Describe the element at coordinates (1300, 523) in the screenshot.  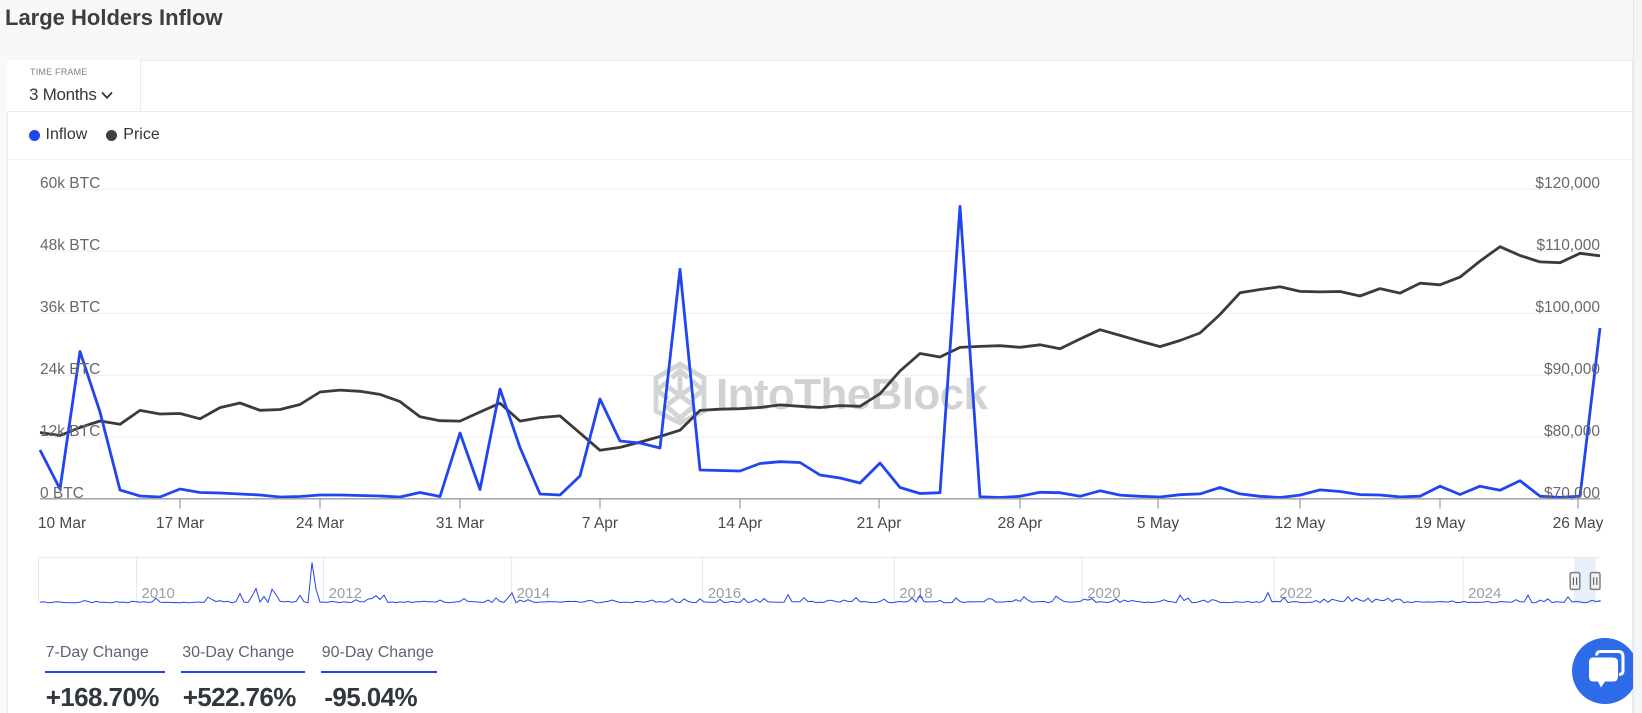
I see `svg-text: 12 May` at that location.